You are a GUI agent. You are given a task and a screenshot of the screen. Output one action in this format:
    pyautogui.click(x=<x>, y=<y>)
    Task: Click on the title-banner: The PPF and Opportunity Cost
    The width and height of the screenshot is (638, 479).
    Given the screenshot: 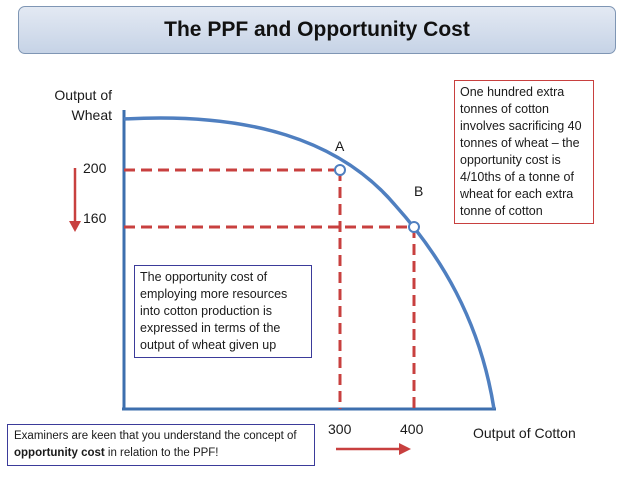 What is the action you would take?
    pyautogui.click(x=317, y=30)
    